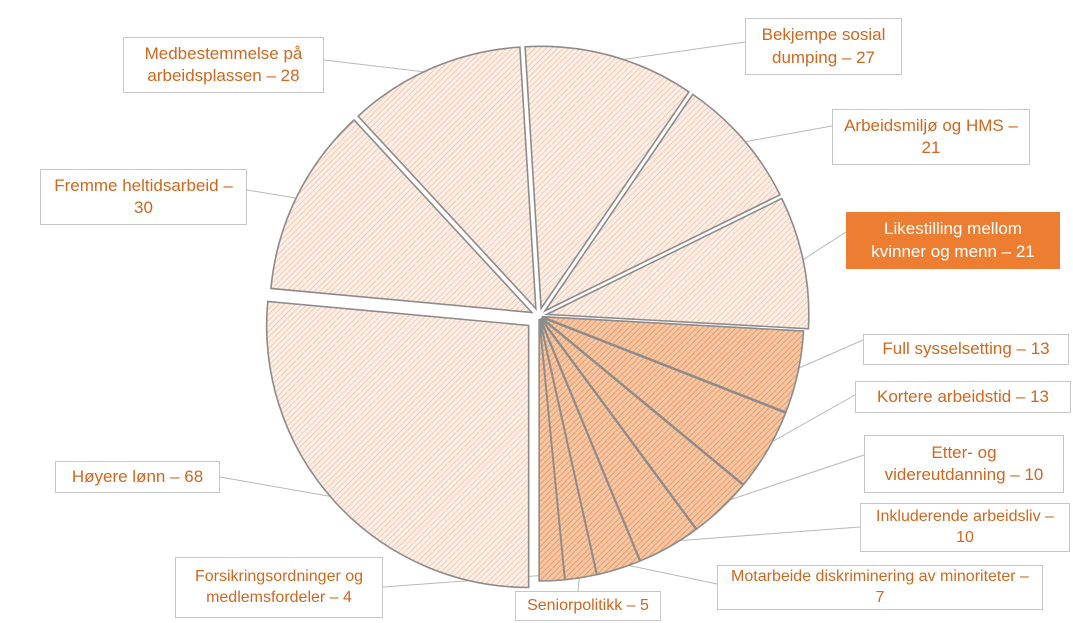 This screenshot has width=1073, height=623. I want to click on slice-label: Fremme heltidsarbeid – 30, so click(143, 197).